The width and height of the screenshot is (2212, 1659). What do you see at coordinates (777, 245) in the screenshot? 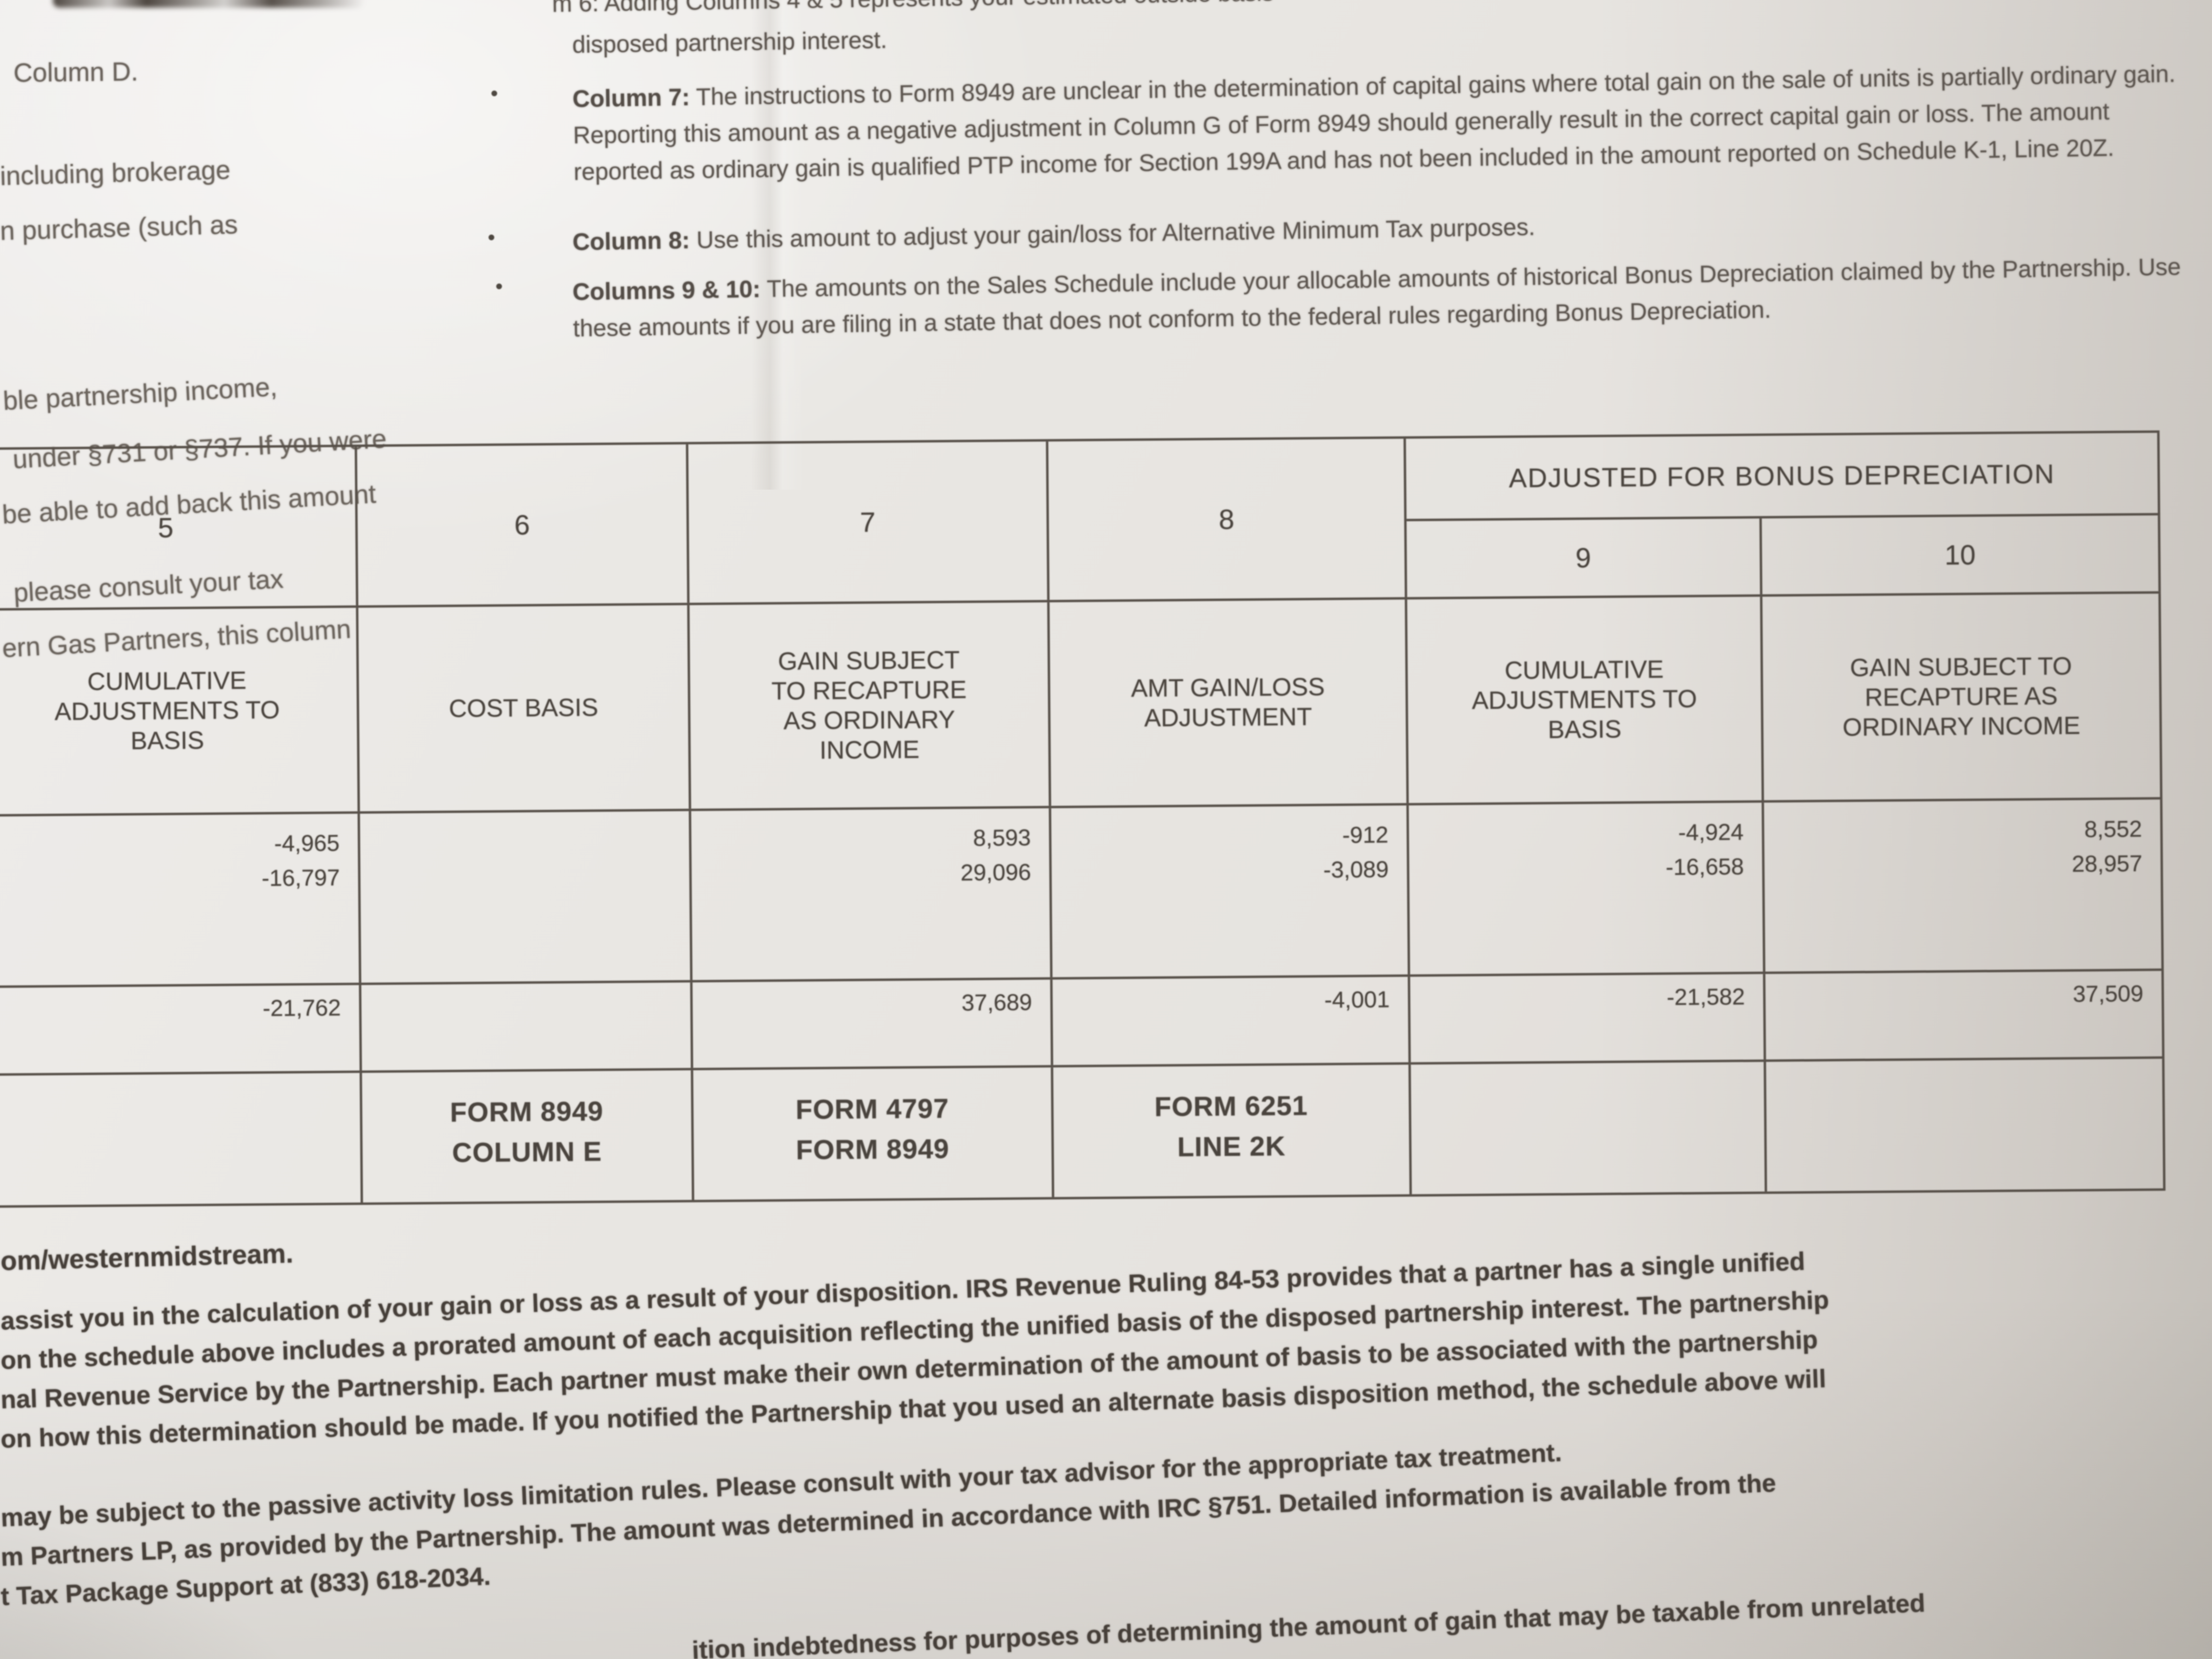
I see `paper-fold-crease` at bounding box center [777, 245].